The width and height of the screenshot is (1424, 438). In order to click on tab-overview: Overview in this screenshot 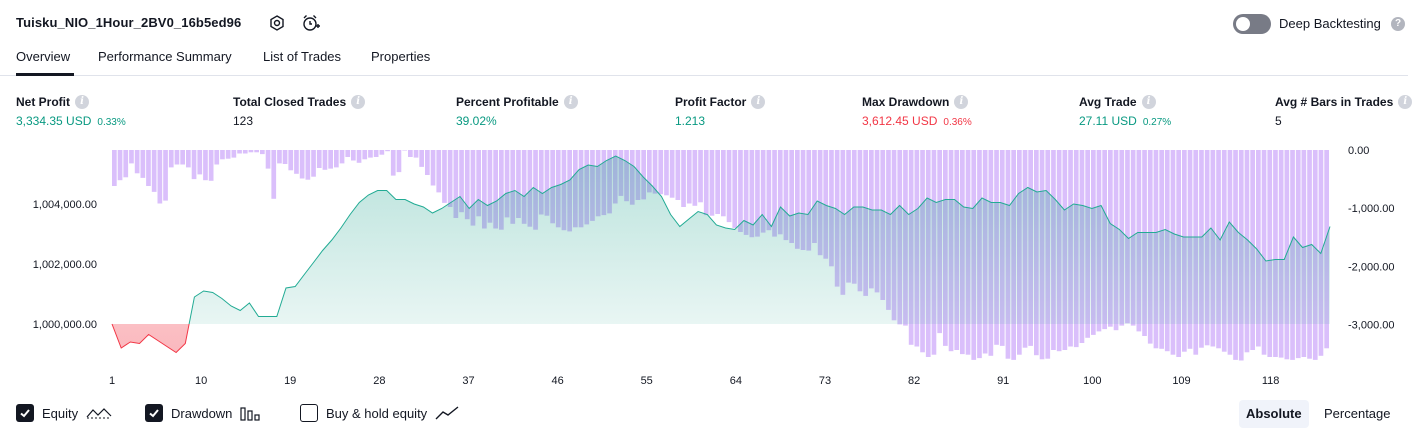, I will do `click(45, 62)`.